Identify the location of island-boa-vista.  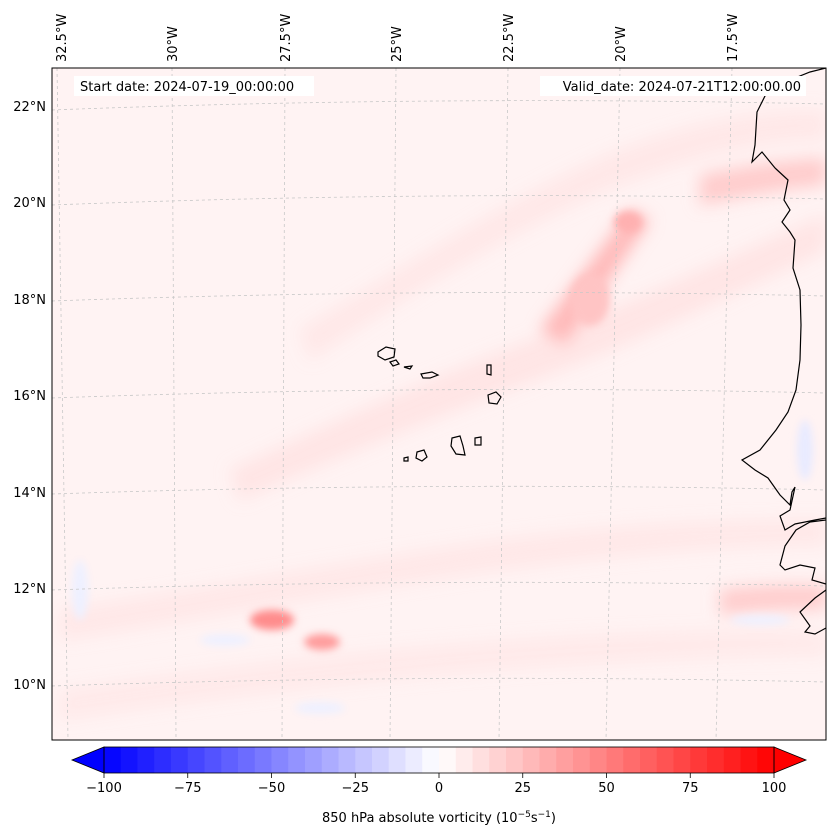
(494, 398).